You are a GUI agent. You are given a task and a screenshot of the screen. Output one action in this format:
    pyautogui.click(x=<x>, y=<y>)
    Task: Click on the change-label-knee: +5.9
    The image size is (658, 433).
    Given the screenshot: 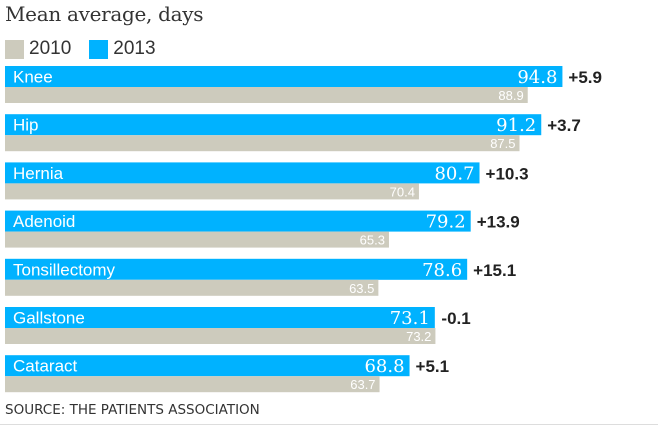 What is the action you would take?
    pyautogui.click(x=585, y=77)
    